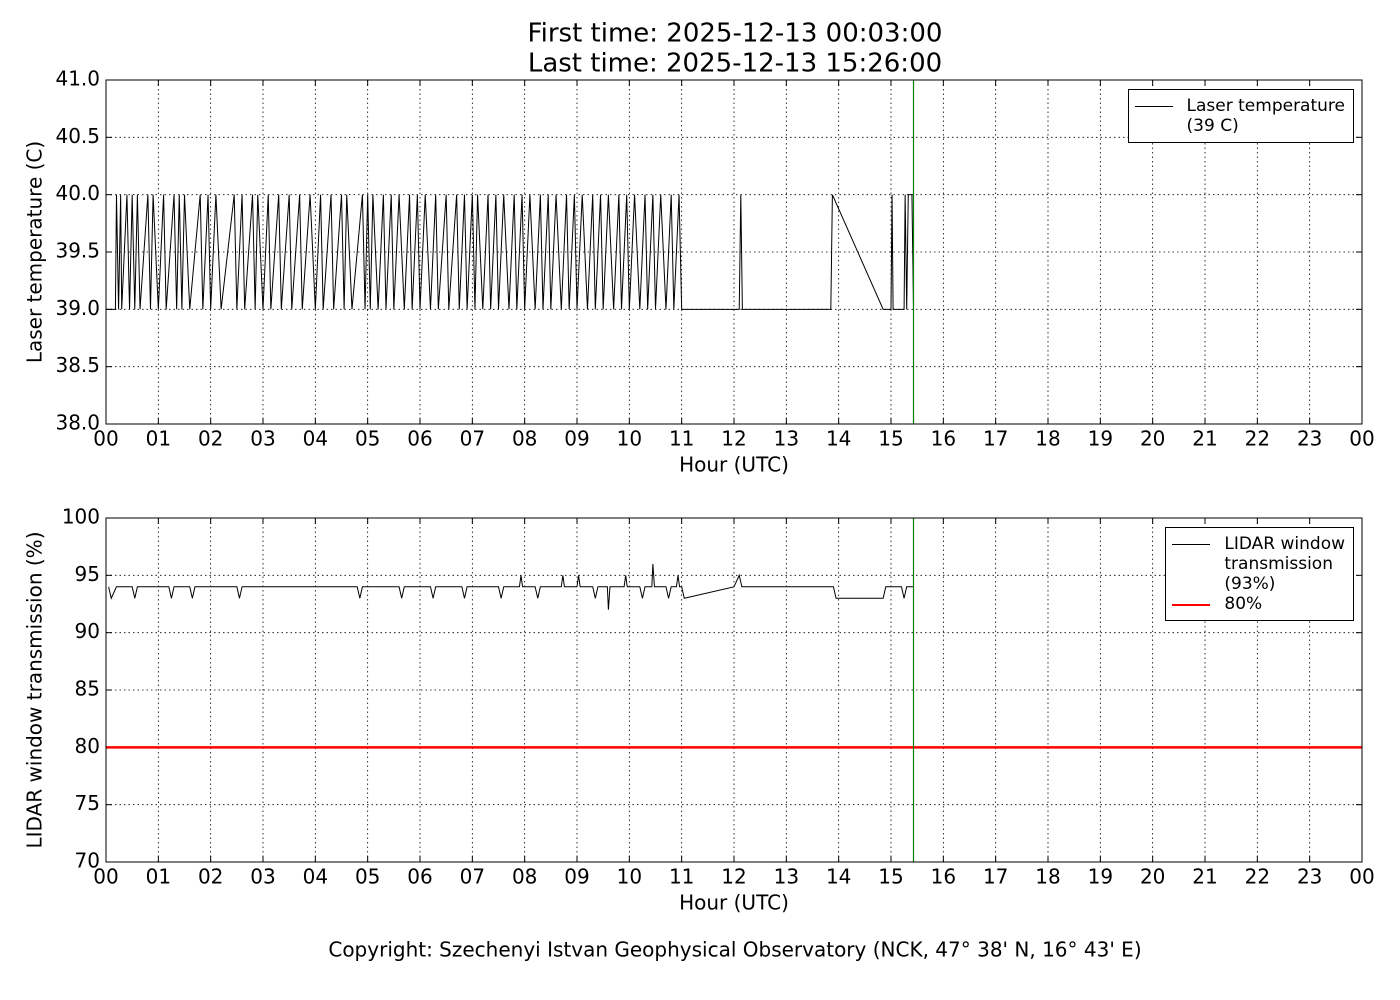  What do you see at coordinates (77, 251) in the screenshot?
I see `y-tick-label: 39.5` at bounding box center [77, 251].